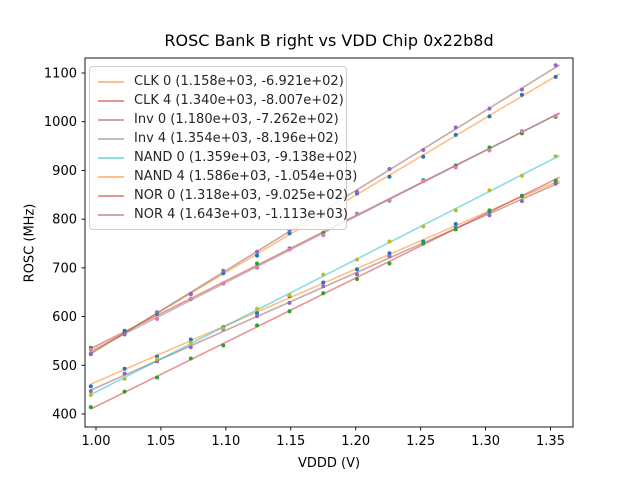 This screenshot has width=640, height=480. What do you see at coordinates (290, 441) in the screenshot?
I see `x-tick-label: 1.15` at bounding box center [290, 441].